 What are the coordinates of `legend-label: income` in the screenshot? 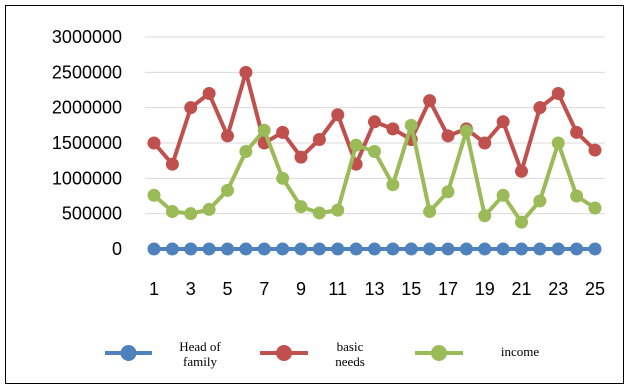 It's located at (520, 351).